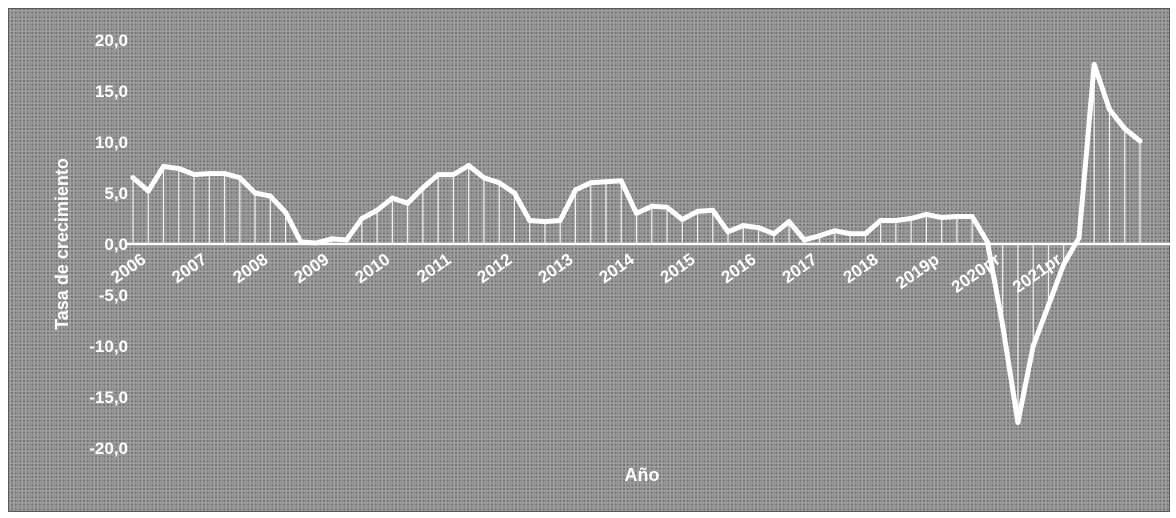 Image resolution: width=1176 pixels, height=518 pixels. Describe the element at coordinates (108, 397) in the screenshot. I see `y-tick-label: -15,0` at that location.